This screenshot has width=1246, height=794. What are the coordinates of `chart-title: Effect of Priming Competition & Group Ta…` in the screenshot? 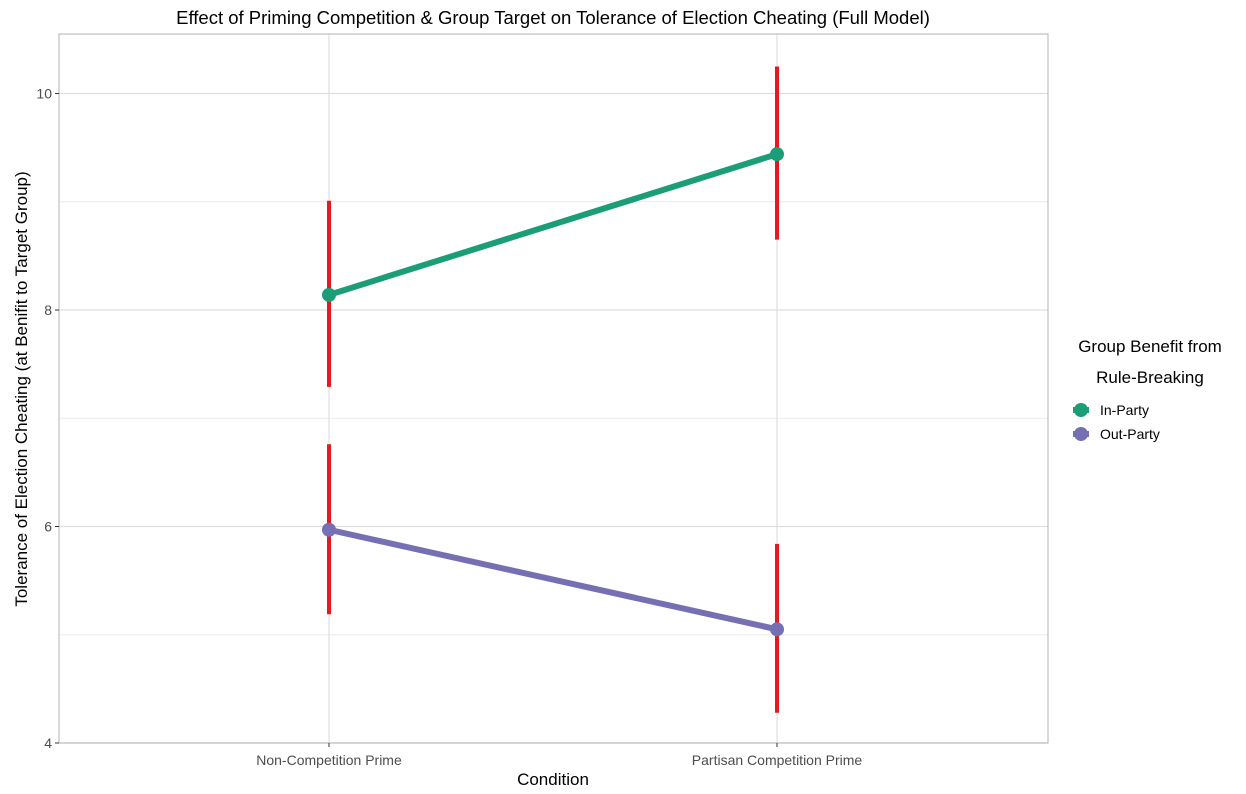 It's located at (553, 17).